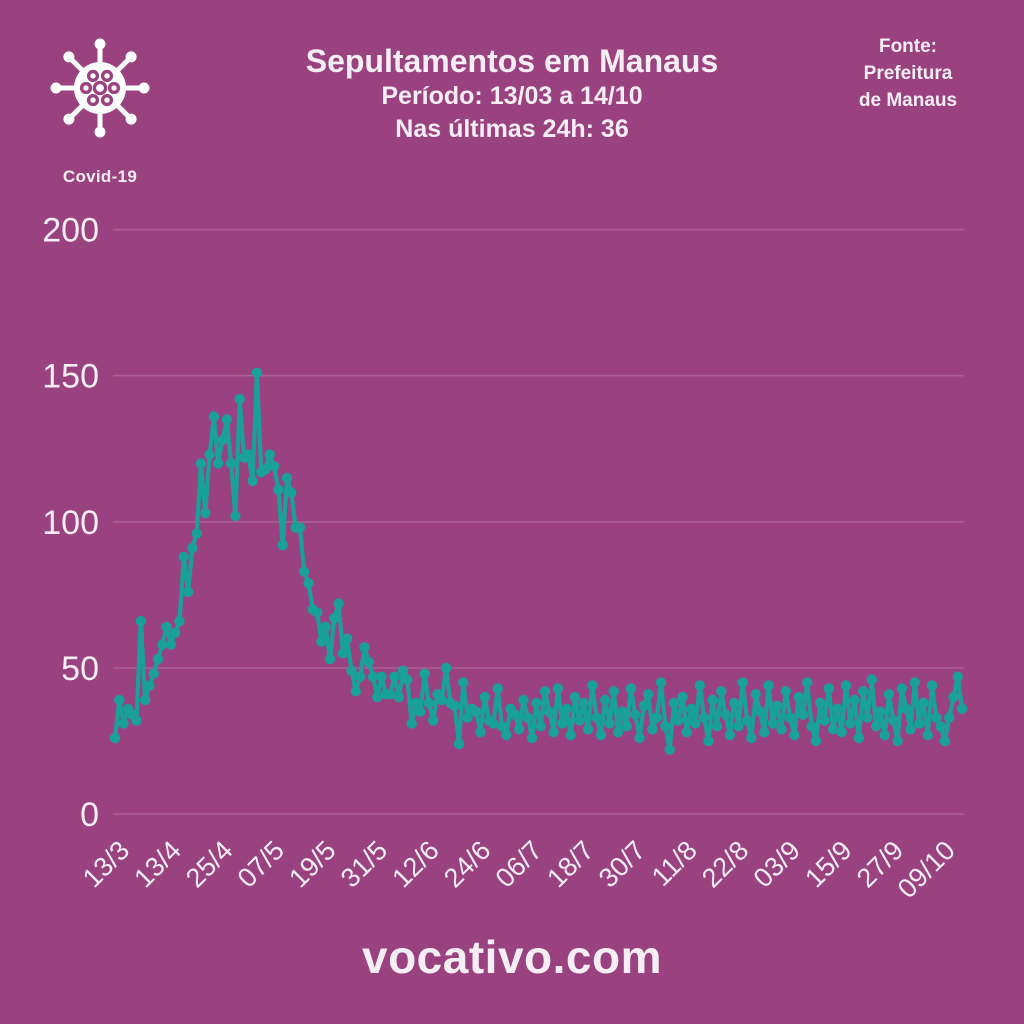 The width and height of the screenshot is (1024, 1024). Describe the element at coordinates (89, 815) in the screenshot. I see `y-tick-label: 0` at that location.